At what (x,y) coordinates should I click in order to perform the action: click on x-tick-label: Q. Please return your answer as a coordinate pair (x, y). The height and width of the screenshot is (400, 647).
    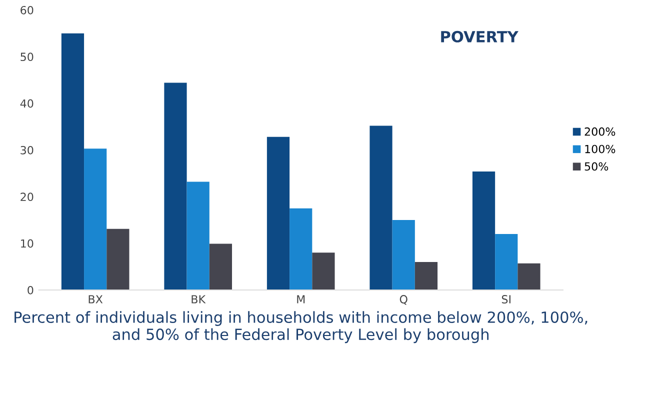
    Looking at the image, I should click on (404, 300).